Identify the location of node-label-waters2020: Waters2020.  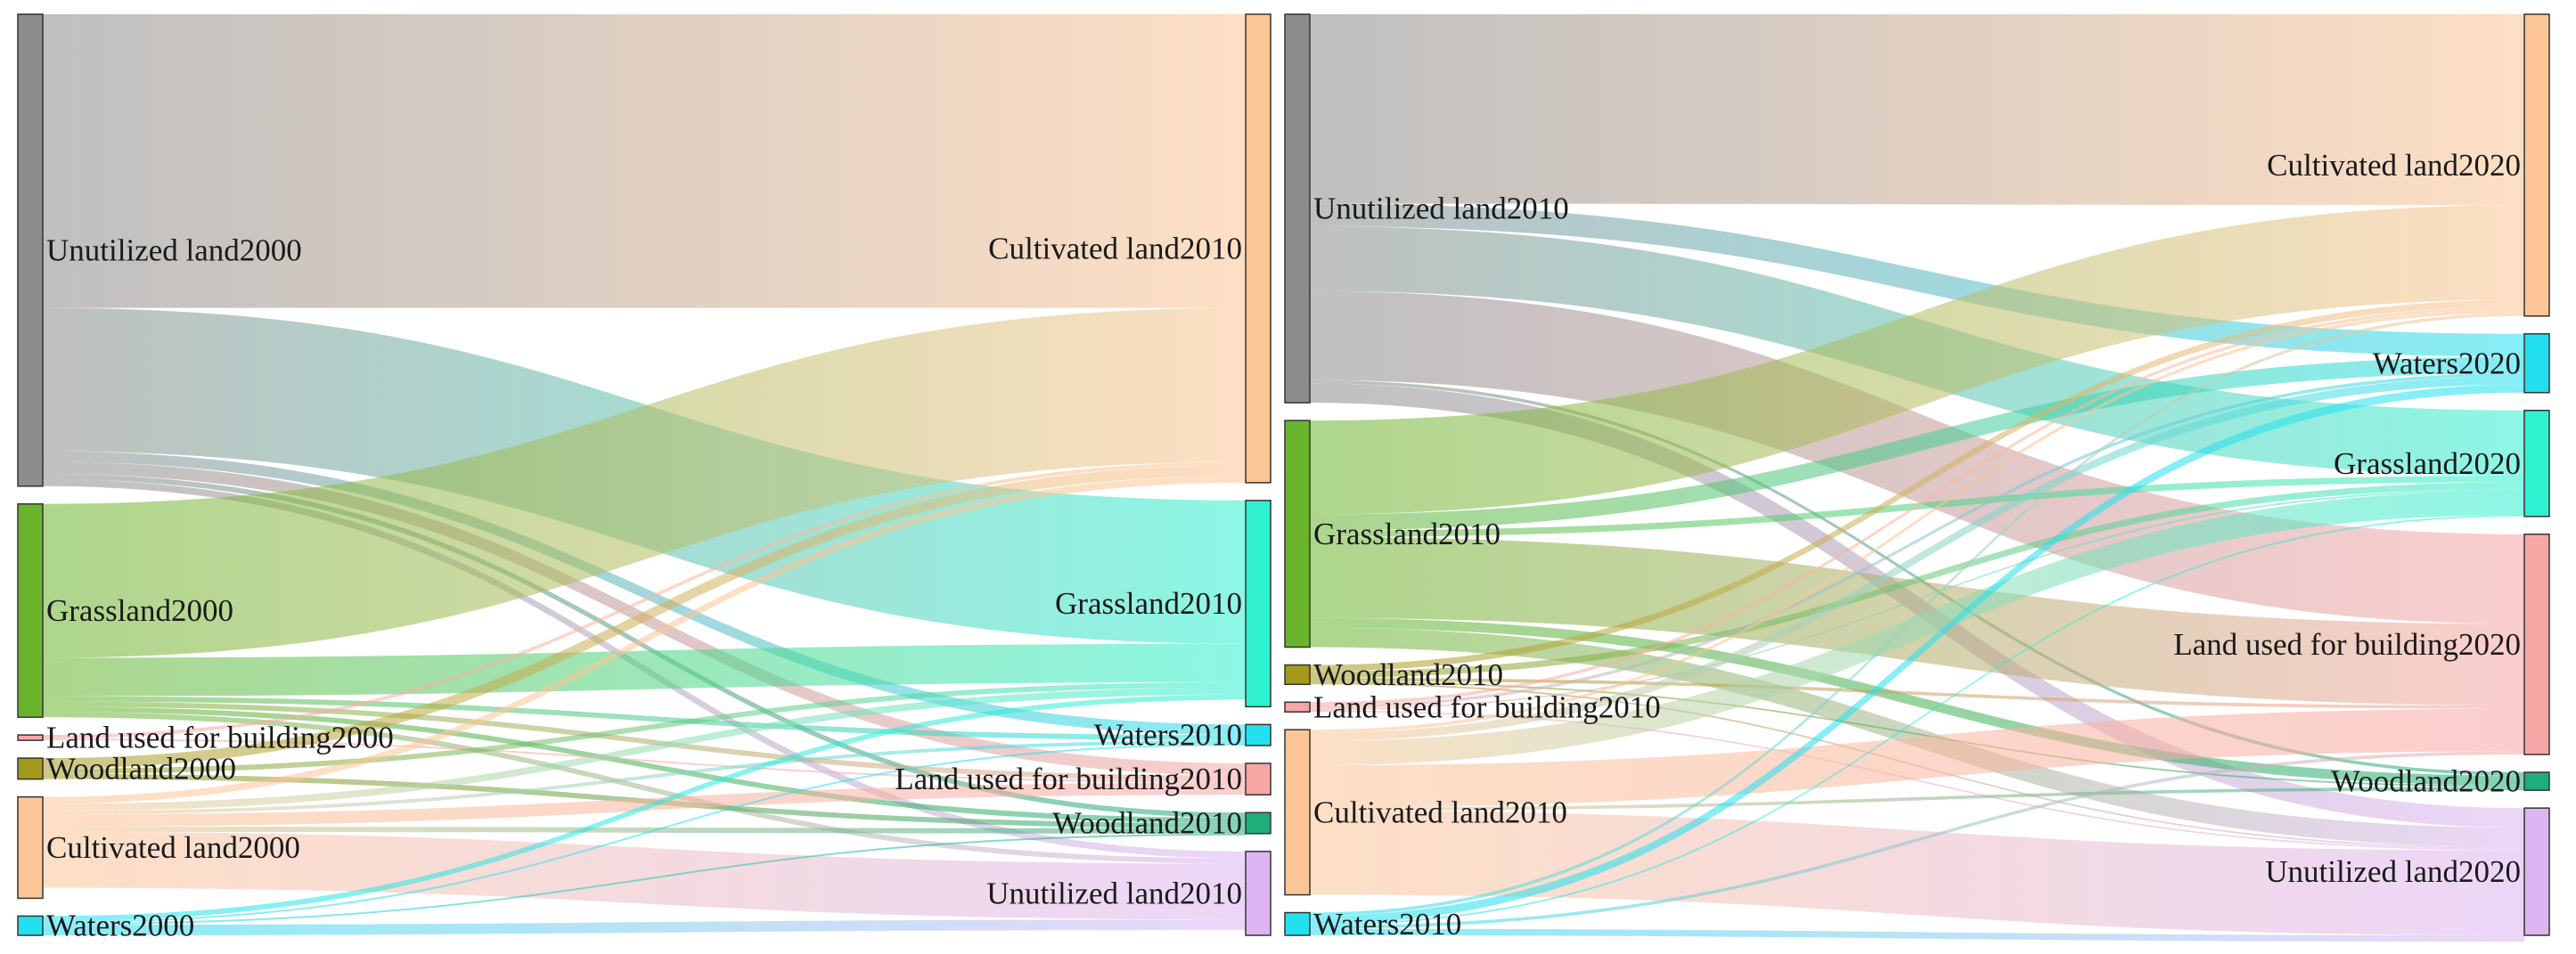
(2447, 363).